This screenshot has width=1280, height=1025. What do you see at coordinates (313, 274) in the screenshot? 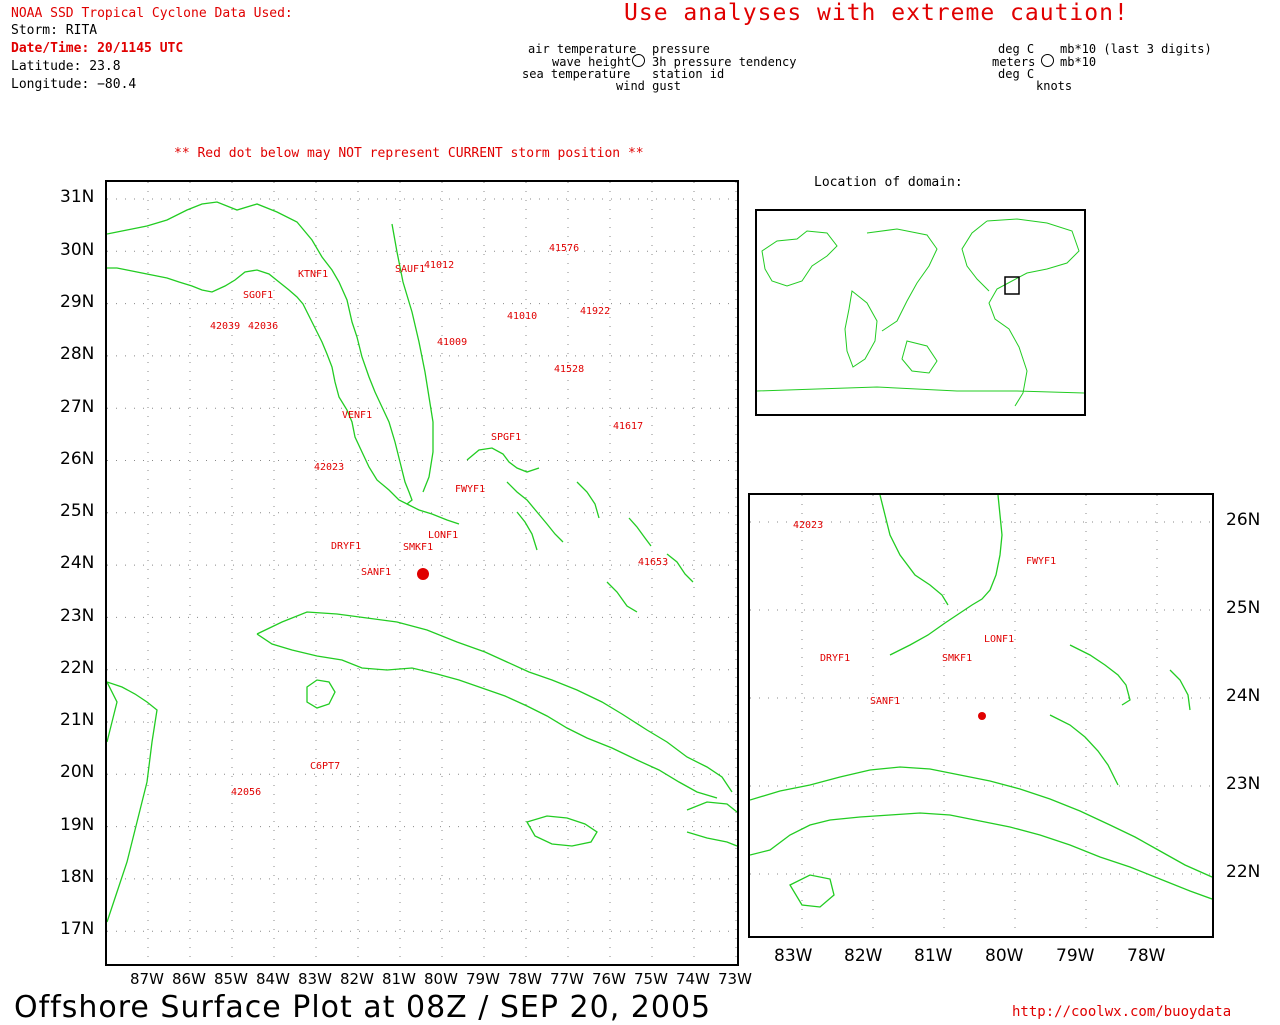
I see `station-id-label: KTNF1` at bounding box center [313, 274].